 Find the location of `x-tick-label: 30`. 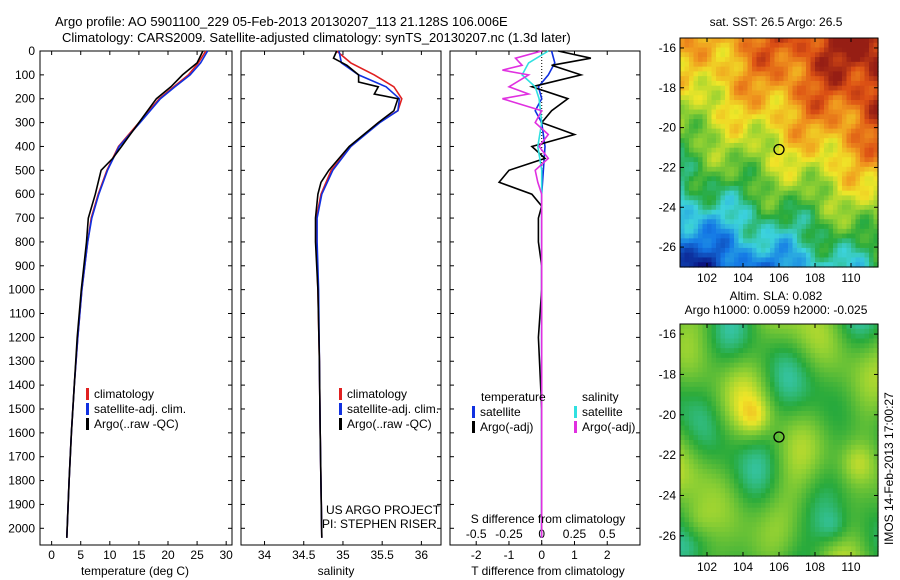

x-tick-label: 30 is located at coordinates (227, 555).